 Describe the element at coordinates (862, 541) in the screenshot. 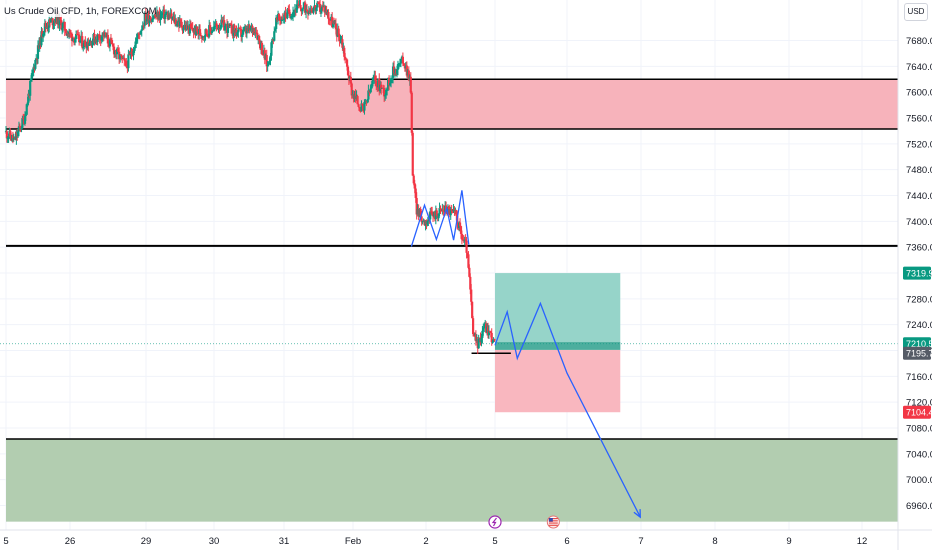

I see `time-tick-label: 12` at that location.